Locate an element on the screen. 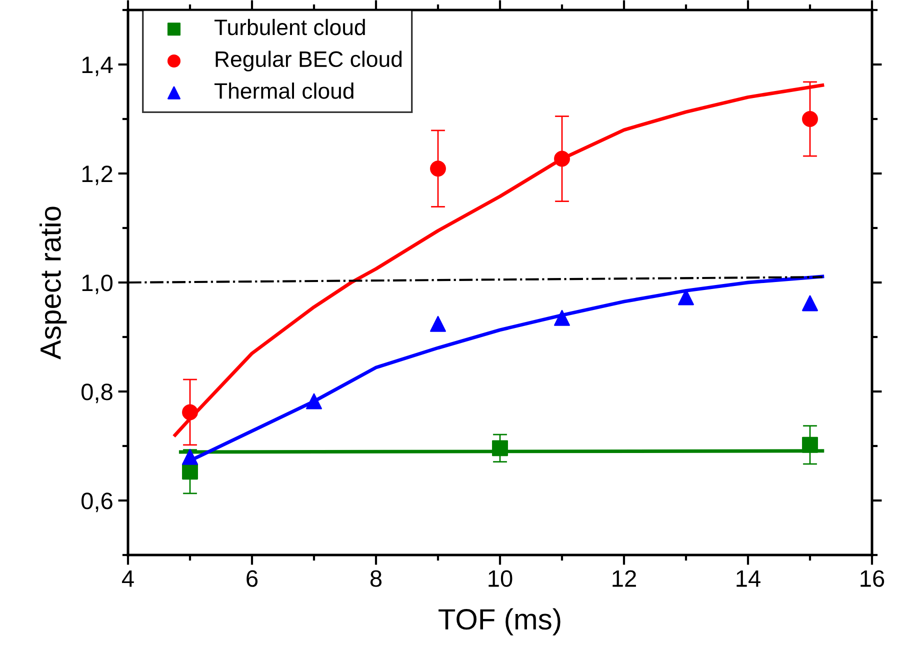 This screenshot has height=666, width=901. x-tick-label: 4 is located at coordinates (128, 578).